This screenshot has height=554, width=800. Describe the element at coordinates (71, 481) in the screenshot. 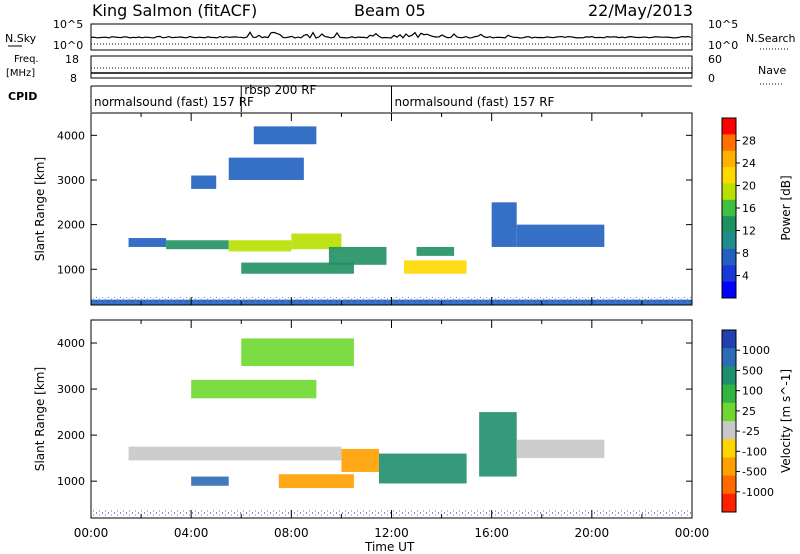

I see `y-tick-label: 1000` at that location.